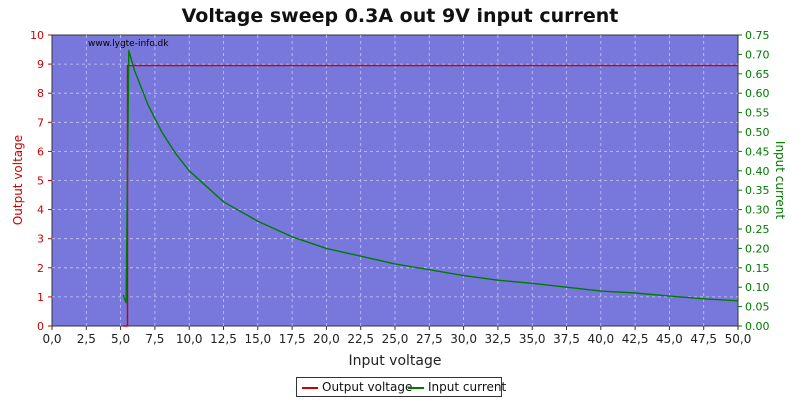  I want to click on x-tick-label: 10,0, so click(189, 339).